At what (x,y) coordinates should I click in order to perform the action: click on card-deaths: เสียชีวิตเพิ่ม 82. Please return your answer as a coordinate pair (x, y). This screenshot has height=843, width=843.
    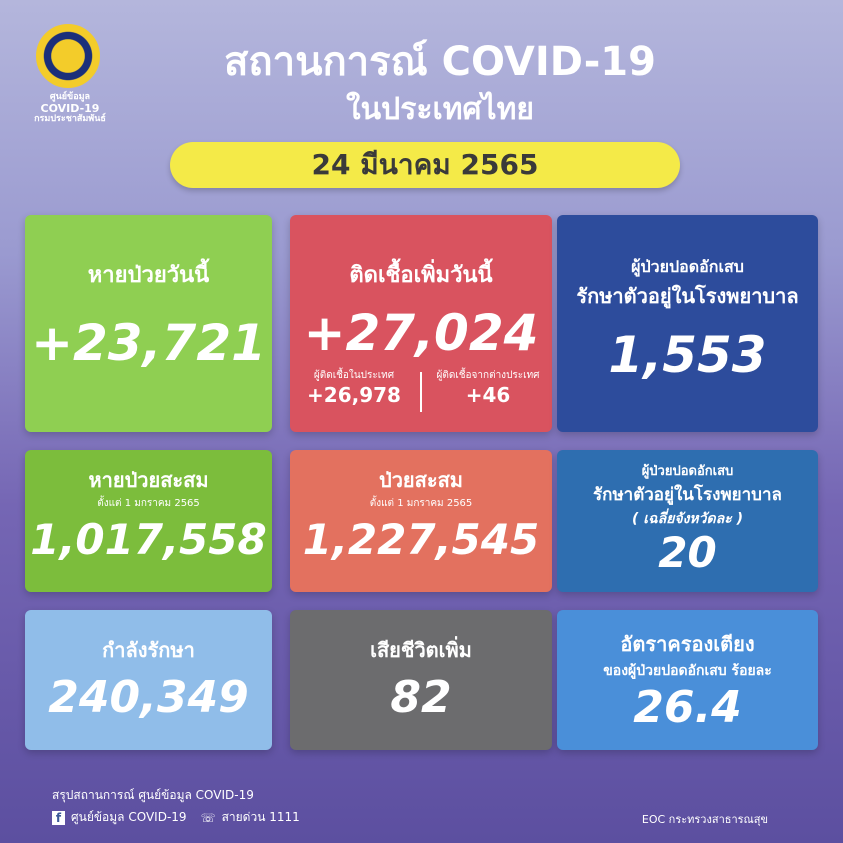
    Looking at the image, I should click on (421, 680).